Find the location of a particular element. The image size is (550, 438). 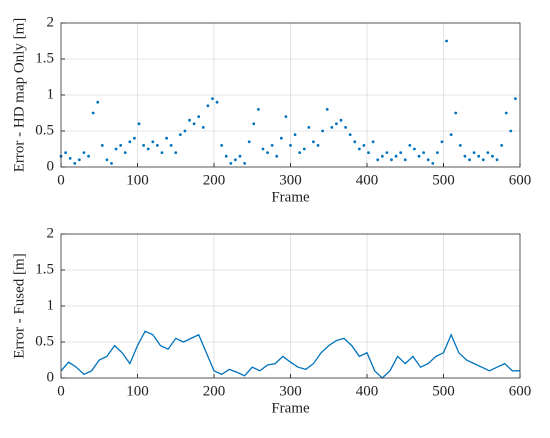

x-tick-label: 0 is located at coordinates (61, 391).